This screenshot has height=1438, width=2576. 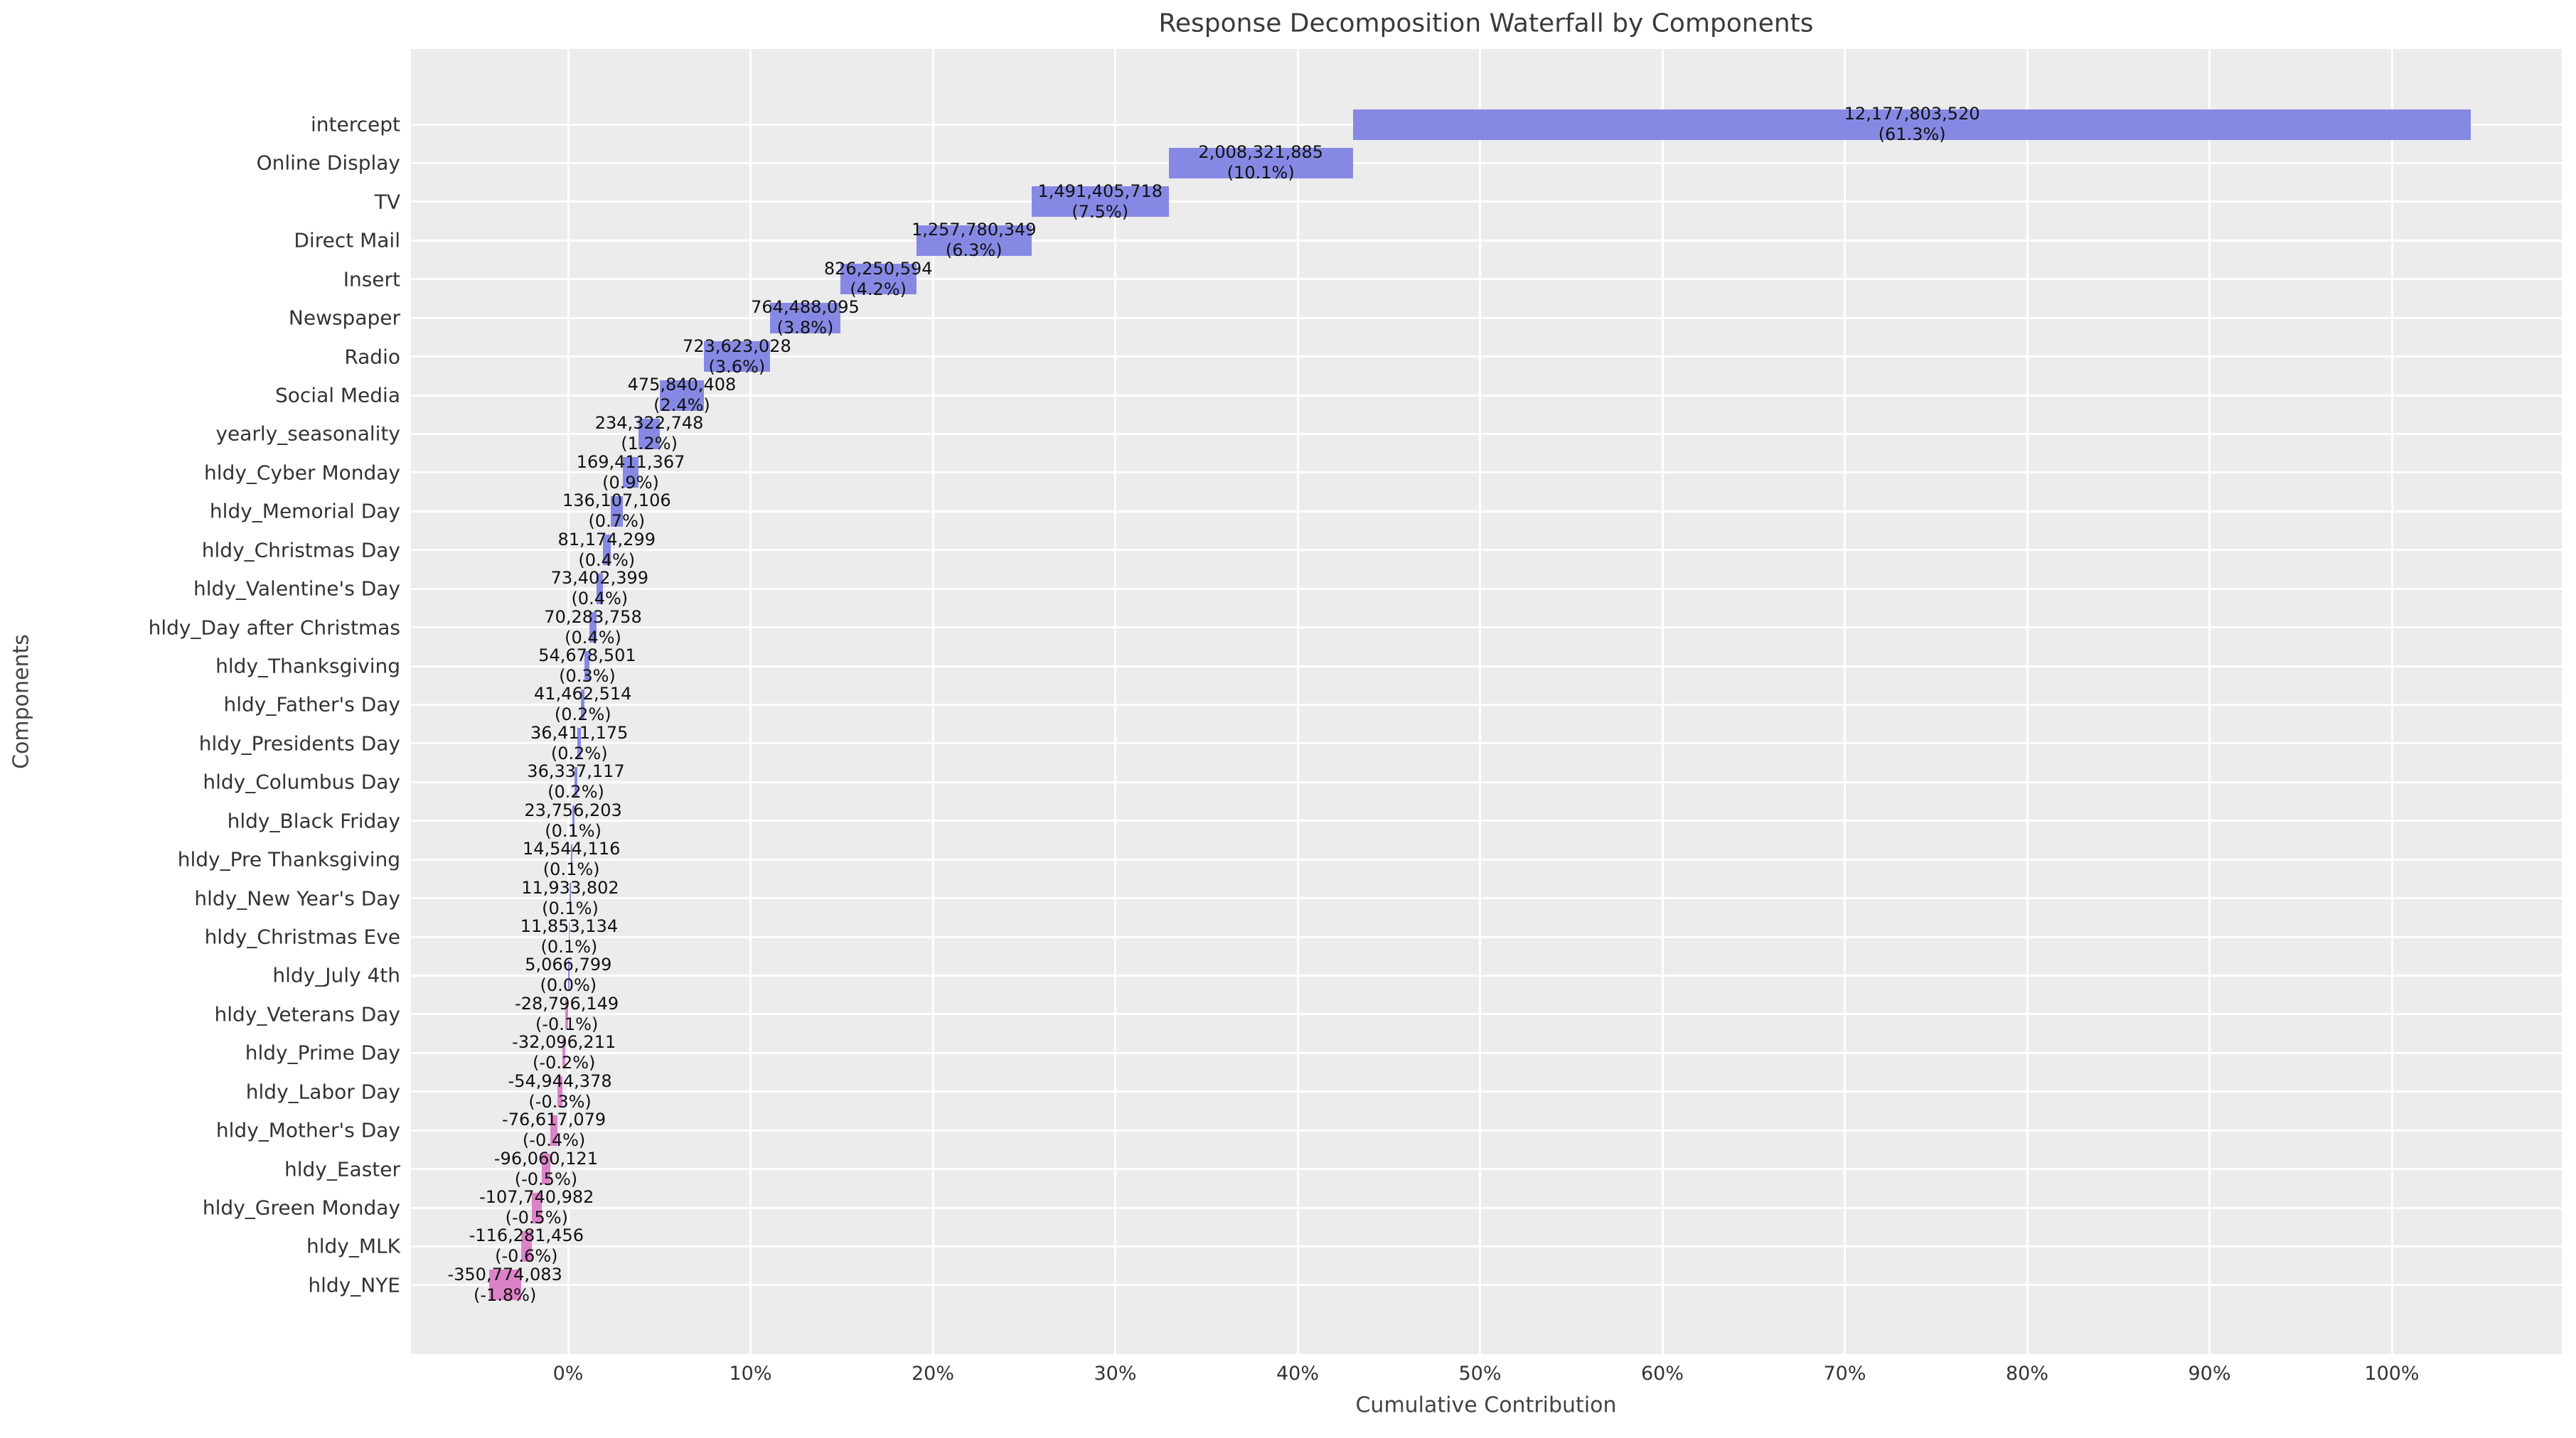 I want to click on bar-value-label: 73,402,399 (0.4%), so click(x=599, y=588).